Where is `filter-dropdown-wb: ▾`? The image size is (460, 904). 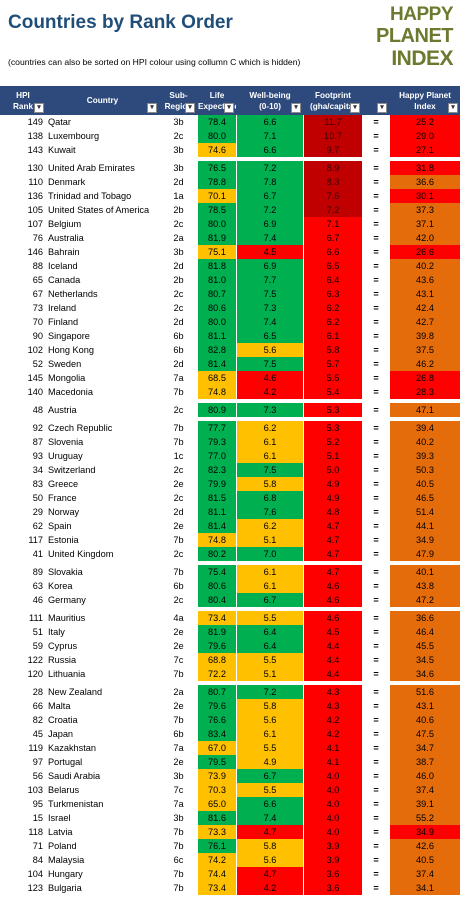 filter-dropdown-wb: ▾ is located at coordinates (296, 108).